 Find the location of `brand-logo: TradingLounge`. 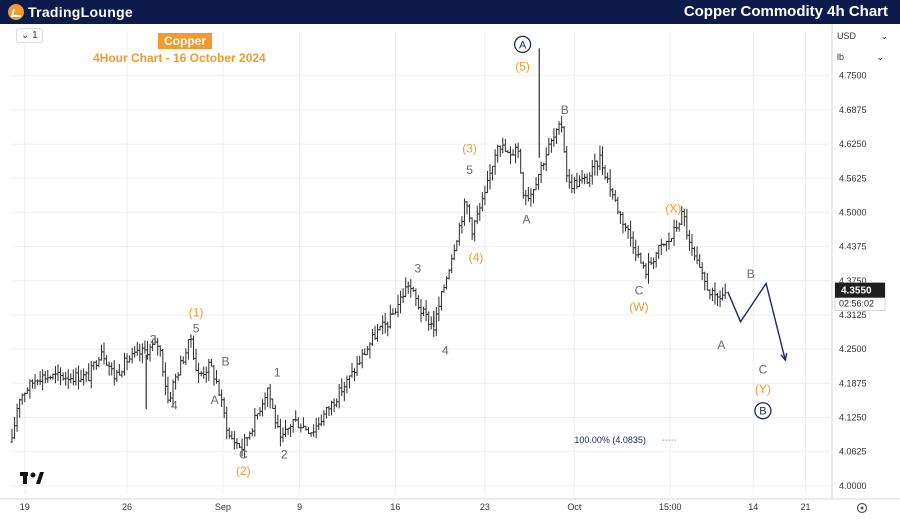

brand-logo: TradingLounge is located at coordinates (70, 12).